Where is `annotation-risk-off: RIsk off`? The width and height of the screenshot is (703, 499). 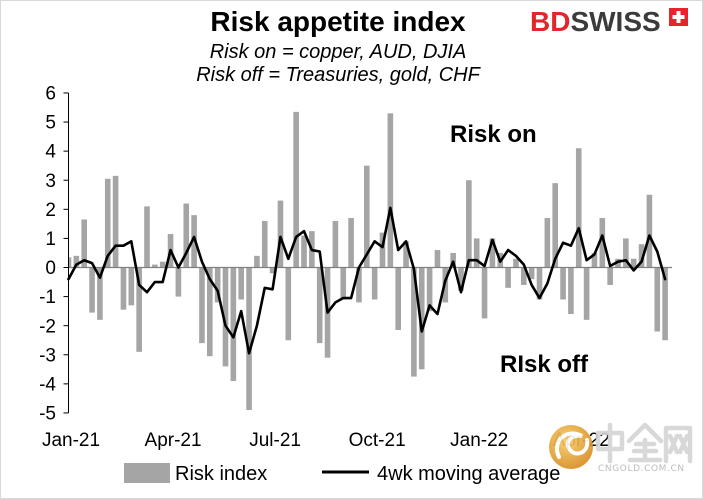 annotation-risk-off: RIsk off is located at coordinates (544, 364).